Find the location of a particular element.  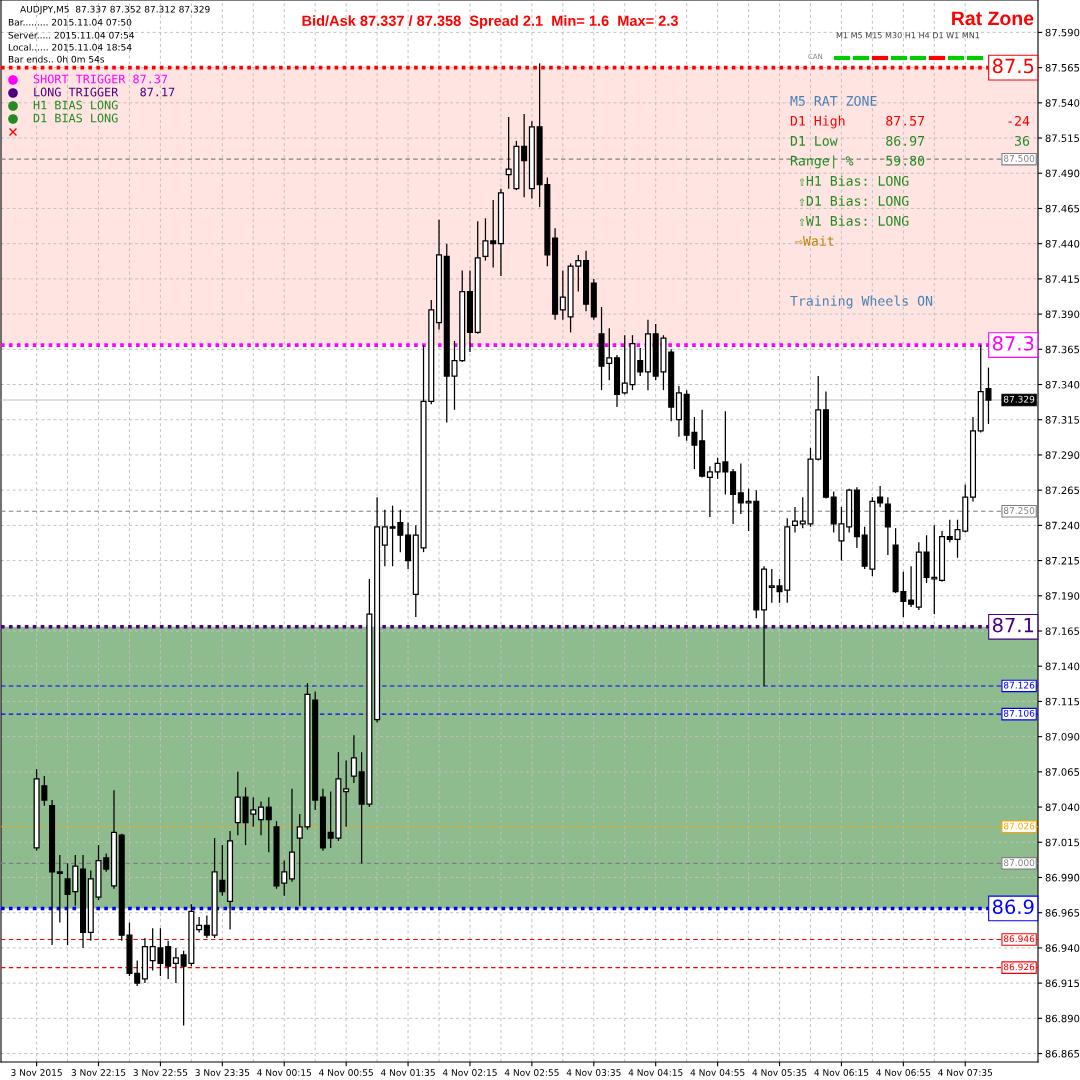

y-tick-label: 87.440 is located at coordinates (1062, 244).